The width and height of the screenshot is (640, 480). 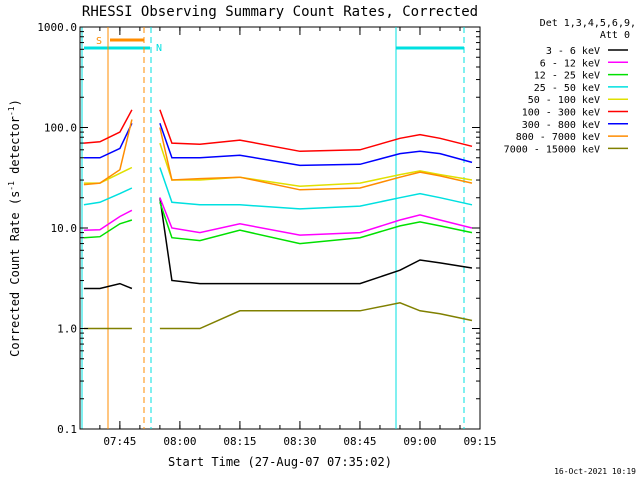 I want to click on series-line-6-12-kev, so click(x=278, y=216).